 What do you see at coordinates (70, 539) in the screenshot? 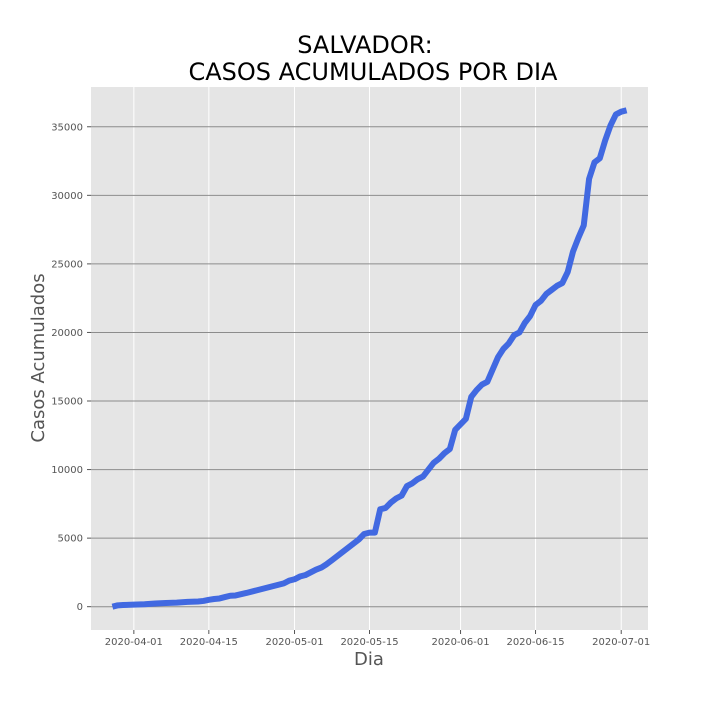
I see `y-tick-label: 5000` at bounding box center [70, 539].